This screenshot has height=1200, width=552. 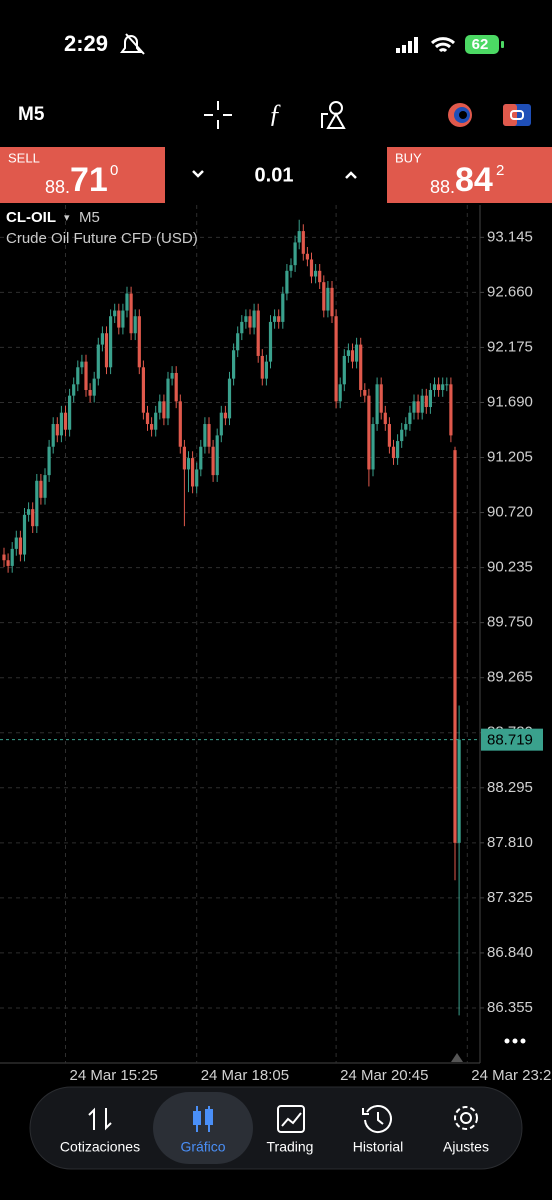 What do you see at coordinates (100, 1147) in the screenshot?
I see `nav-item: Cotizaciones` at bounding box center [100, 1147].